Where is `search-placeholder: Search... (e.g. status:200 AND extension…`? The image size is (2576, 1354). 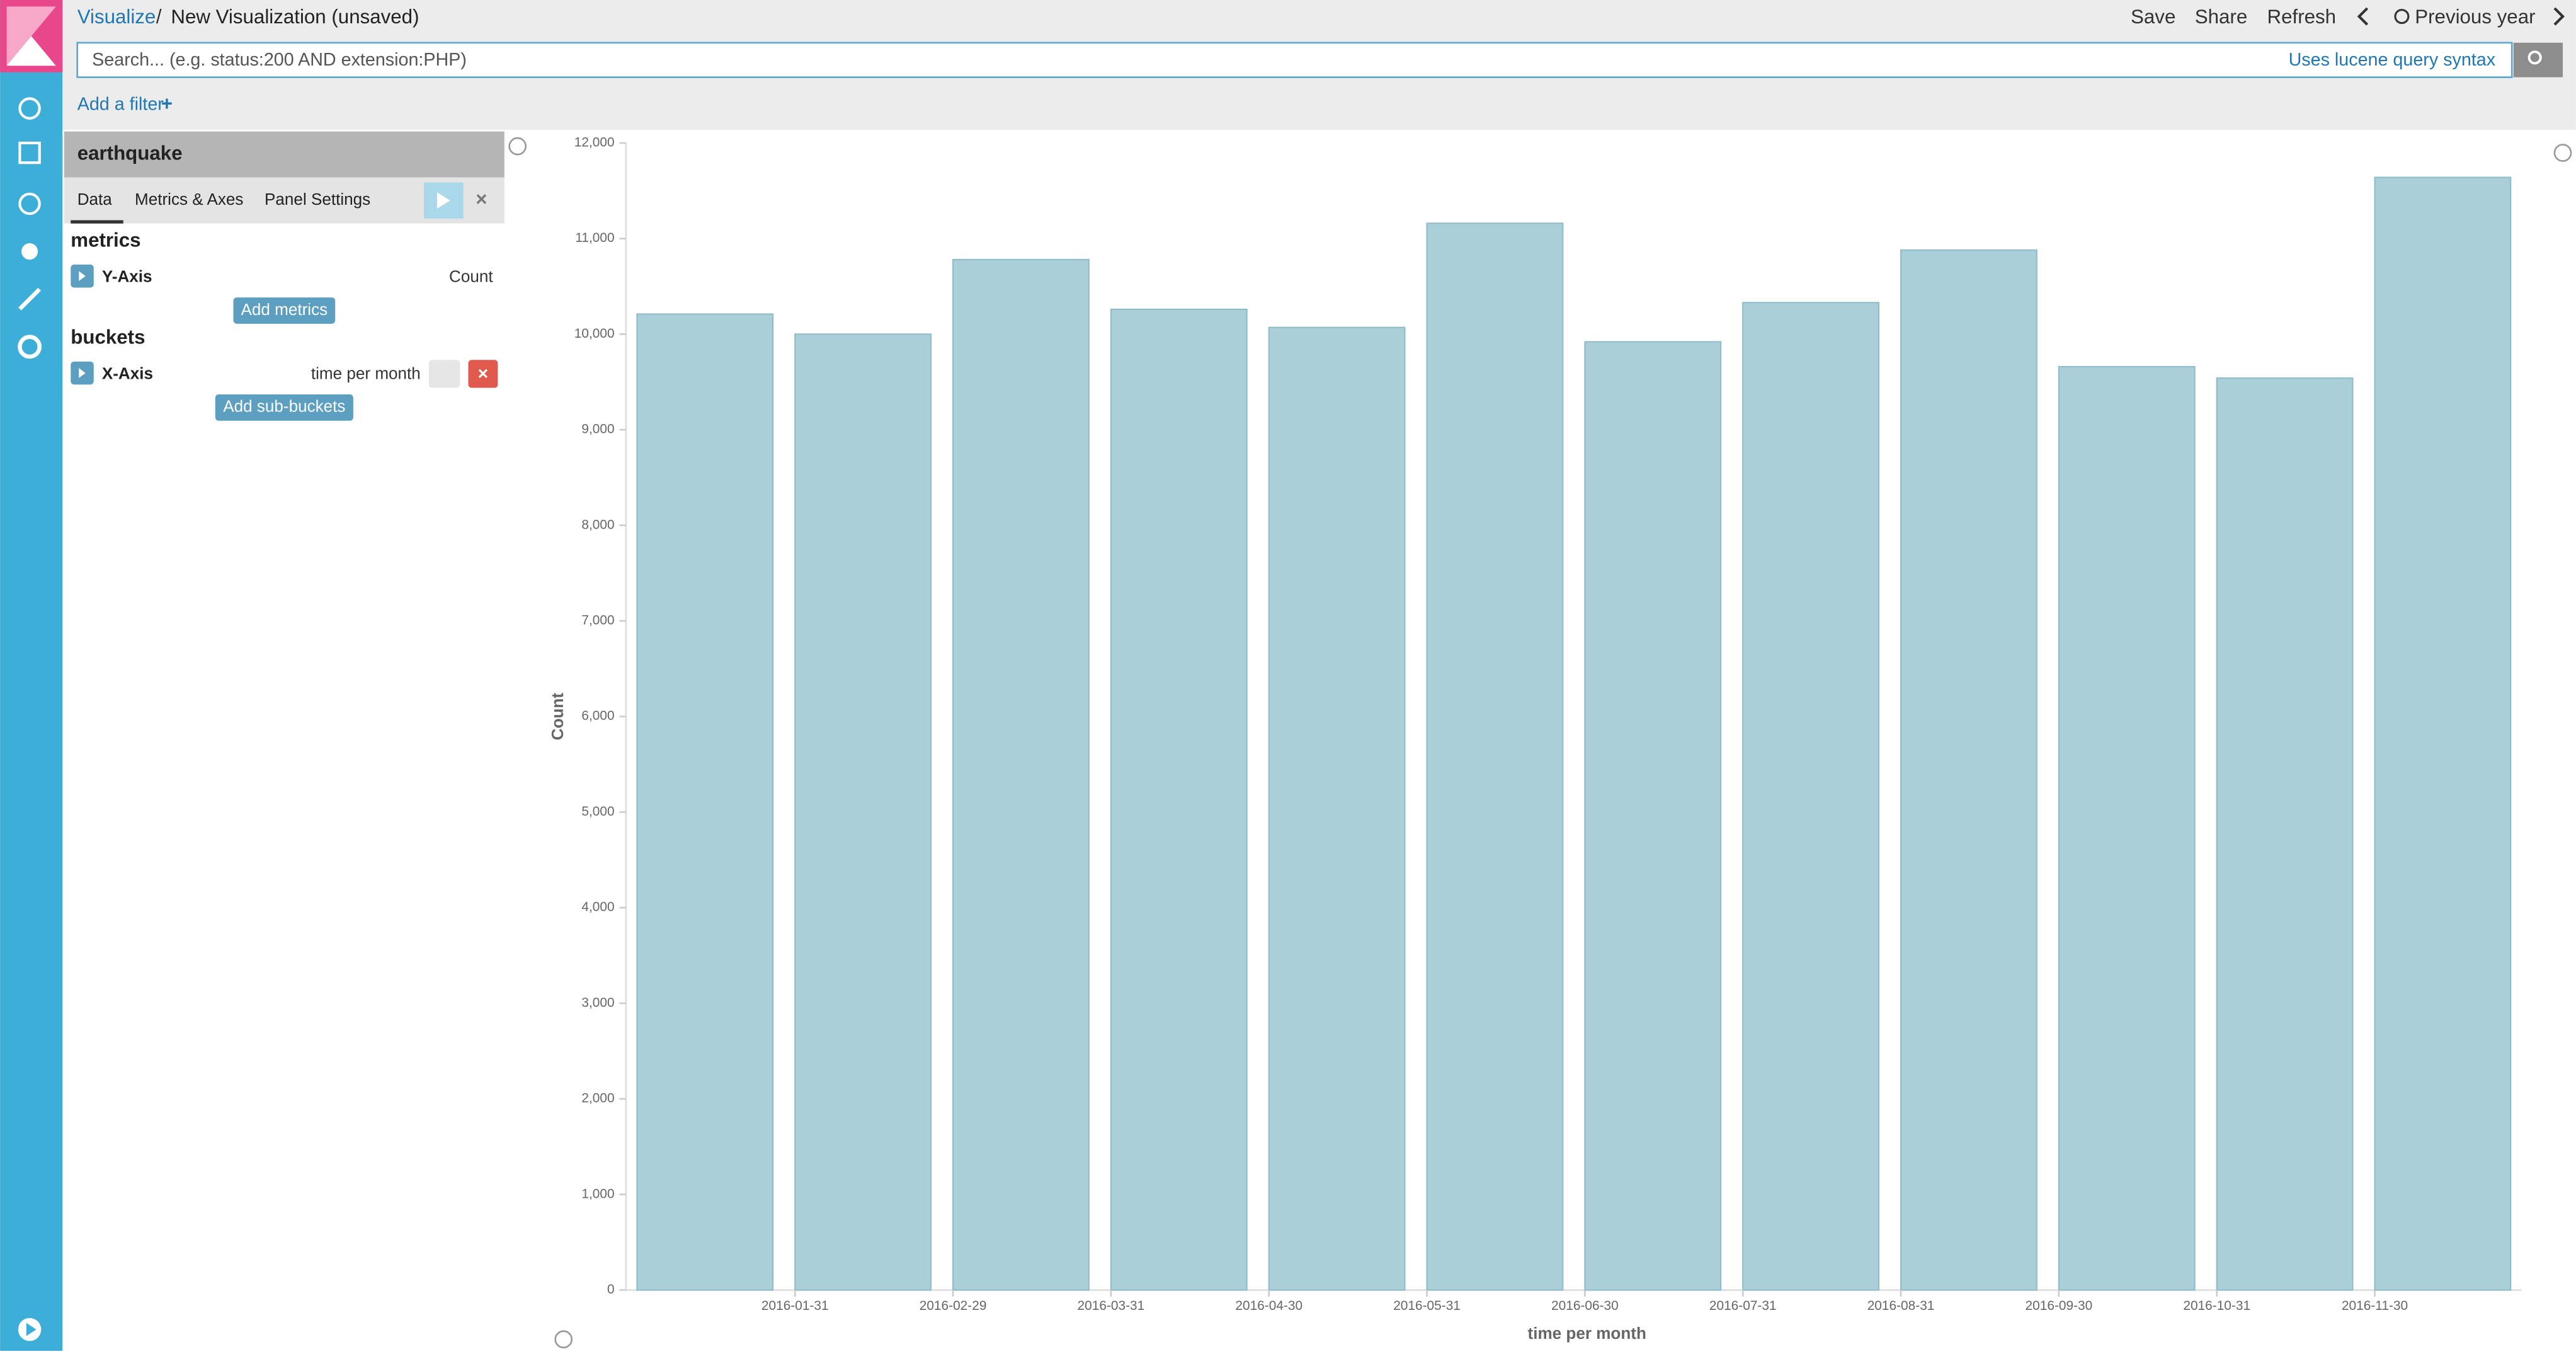 search-placeholder: Search... (e.g. status:200 AND extension… is located at coordinates (279, 60).